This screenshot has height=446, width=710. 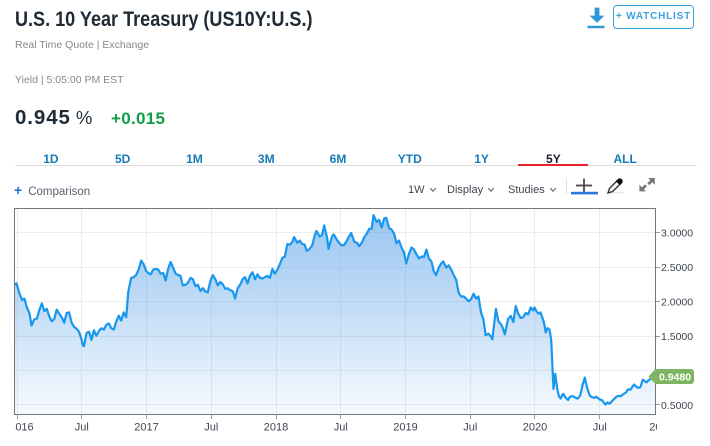 What do you see at coordinates (677, 303) in the screenshot?
I see `svg-text: 2.0000` at bounding box center [677, 303].